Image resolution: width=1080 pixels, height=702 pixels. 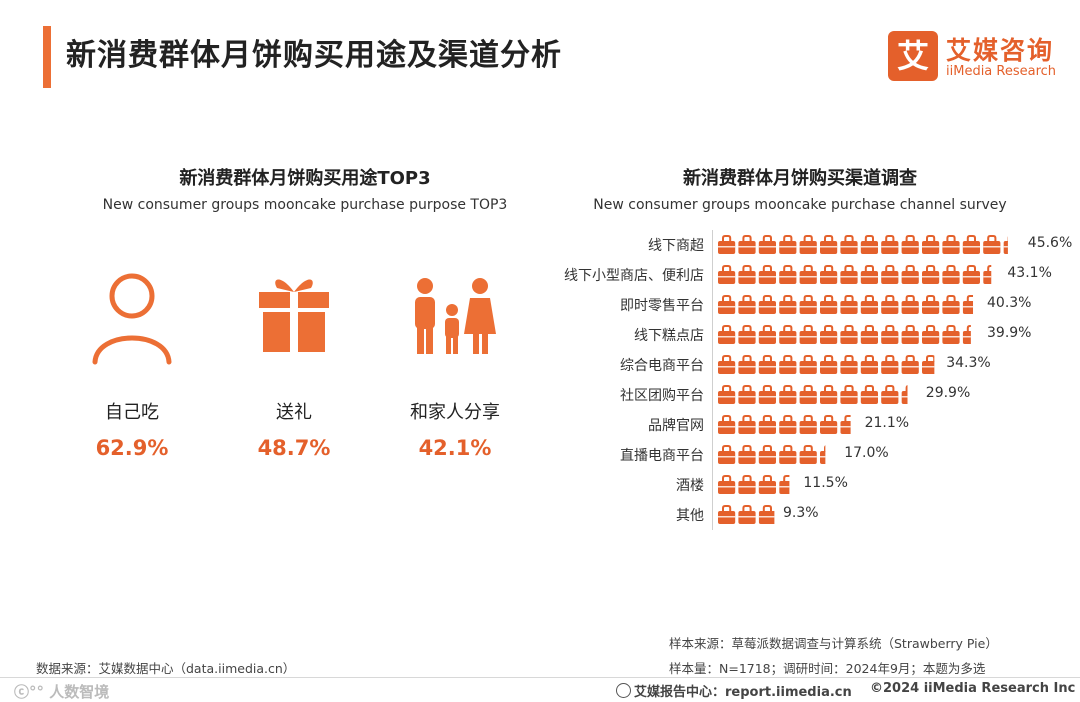 I want to click on purpose-item: 自己吃 62.9%, so click(x=132, y=370).